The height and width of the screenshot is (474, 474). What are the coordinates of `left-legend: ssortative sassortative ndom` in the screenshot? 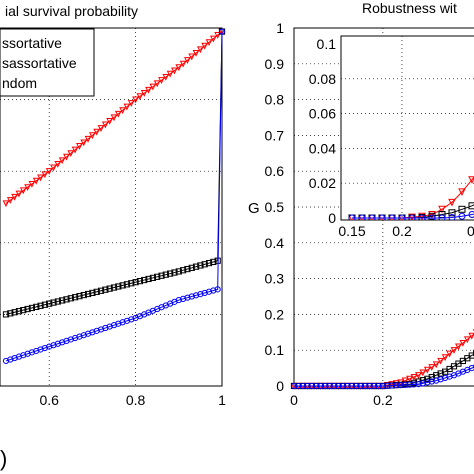 It's located at (47, 62).